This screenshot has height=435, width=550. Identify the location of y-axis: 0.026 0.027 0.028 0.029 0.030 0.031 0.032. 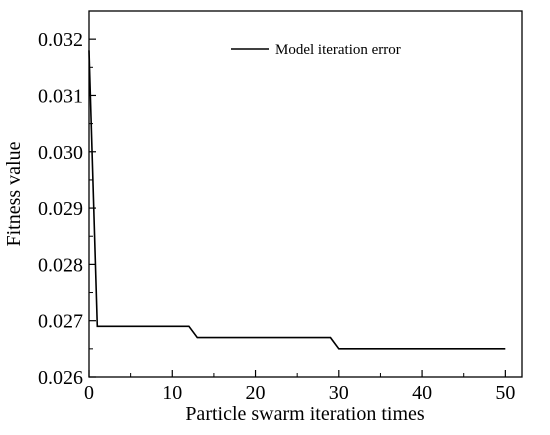
(67, 209).